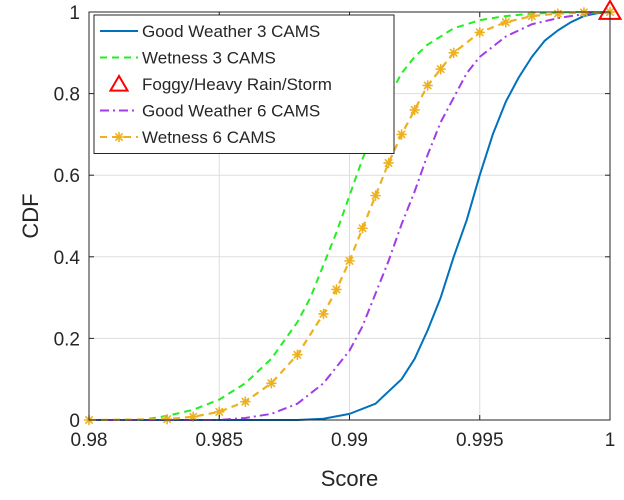  Describe the element at coordinates (74, 13) in the screenshot. I see `y-tick-label: 1` at that location.